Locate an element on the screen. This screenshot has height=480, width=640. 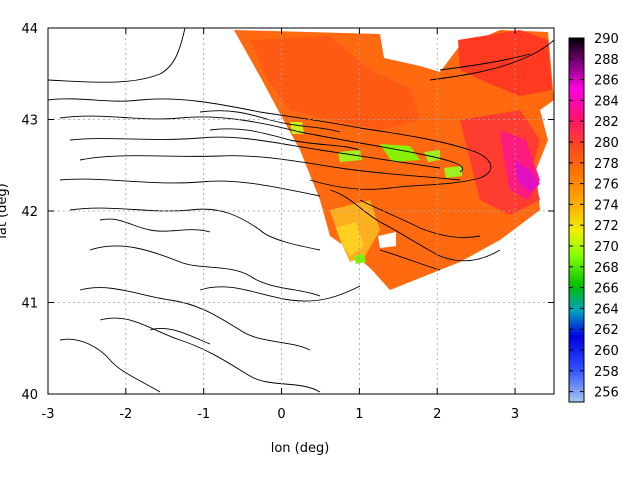
y-tick-label: 43 is located at coordinates (29, 121).